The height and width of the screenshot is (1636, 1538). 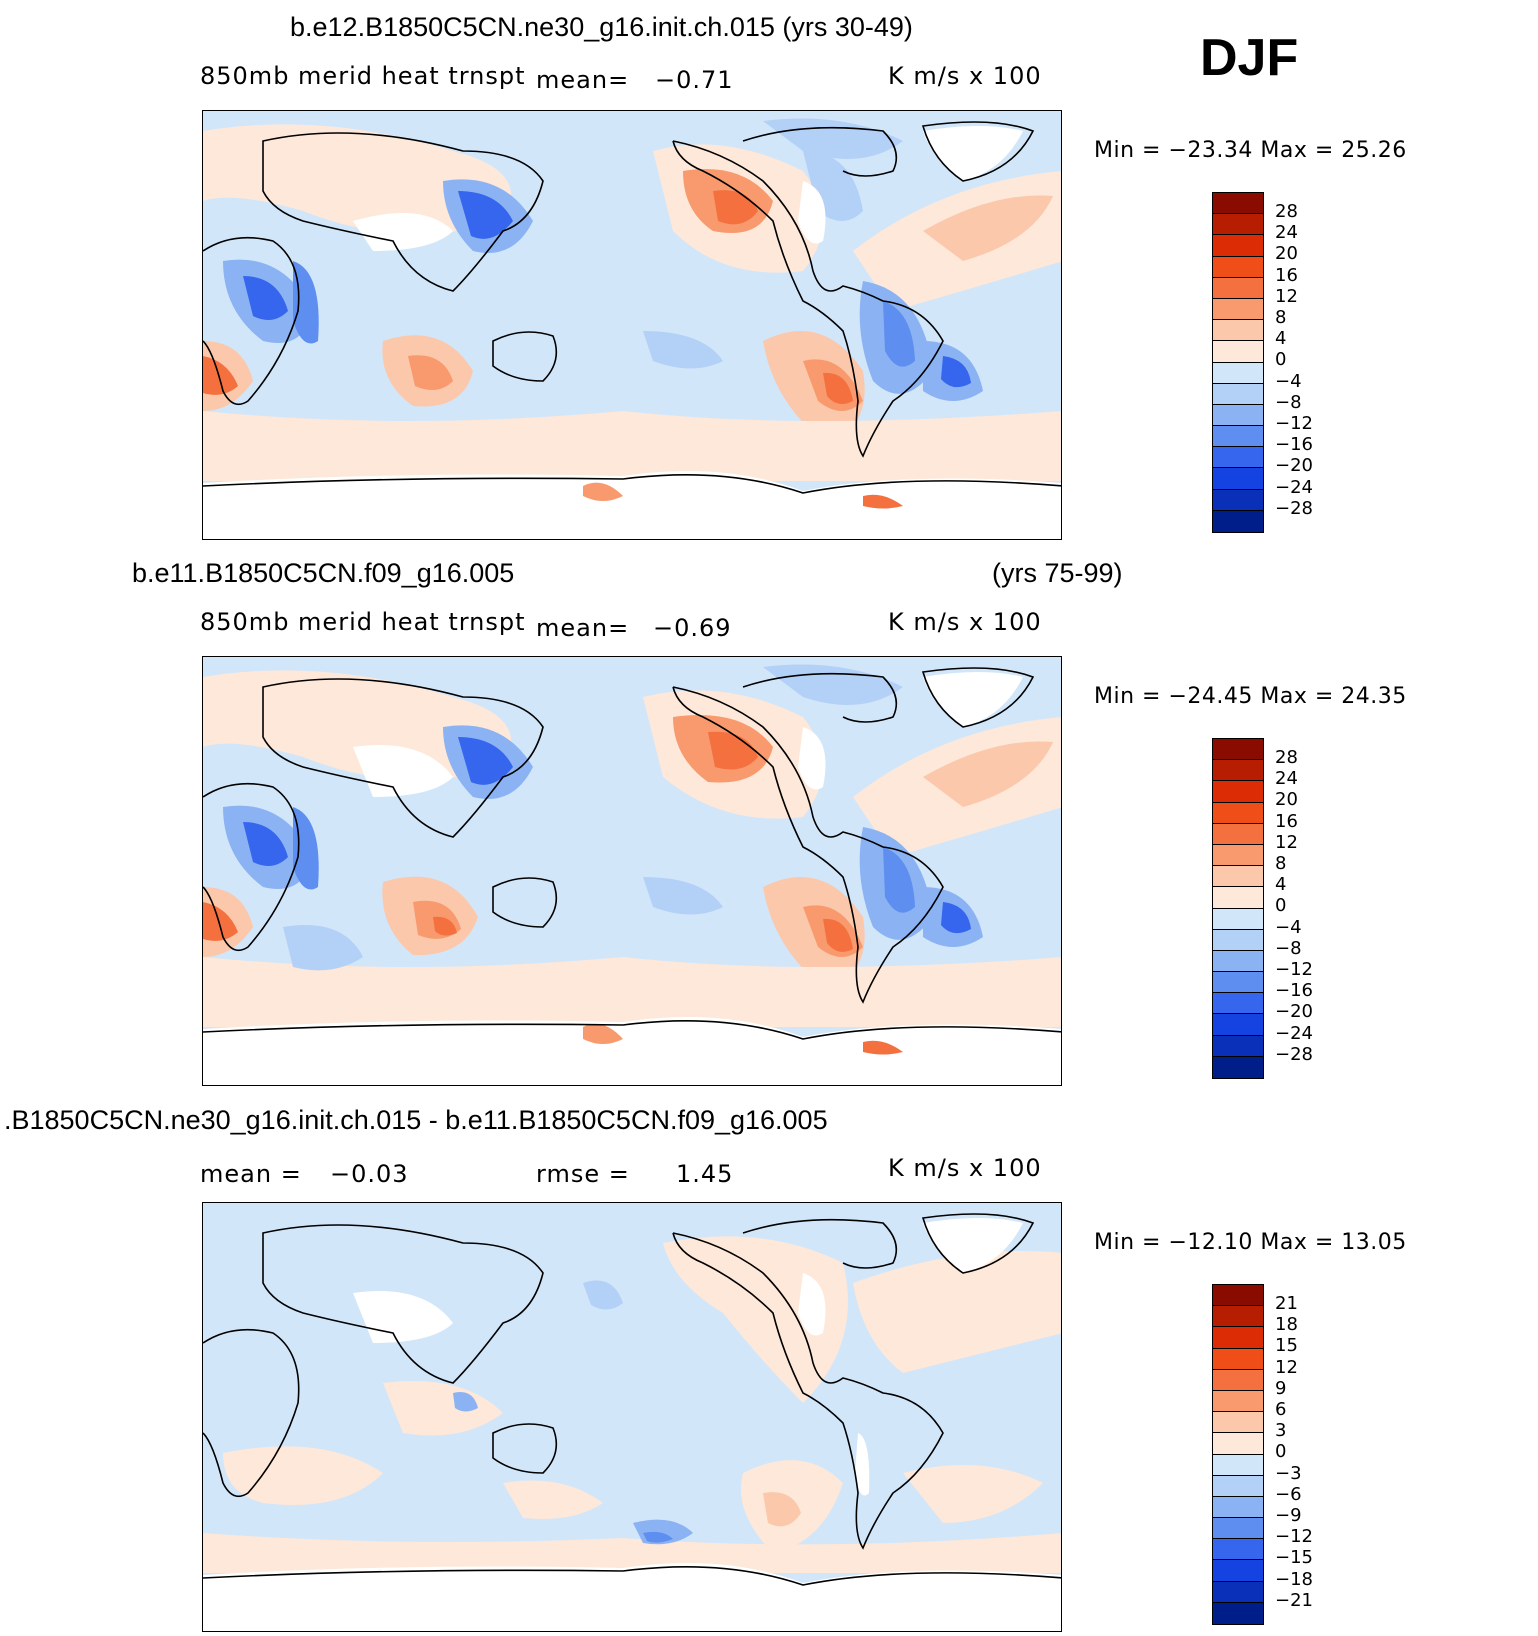 What do you see at coordinates (251, 1174) in the screenshot?
I see `panel3-mean-label: mean =` at bounding box center [251, 1174].